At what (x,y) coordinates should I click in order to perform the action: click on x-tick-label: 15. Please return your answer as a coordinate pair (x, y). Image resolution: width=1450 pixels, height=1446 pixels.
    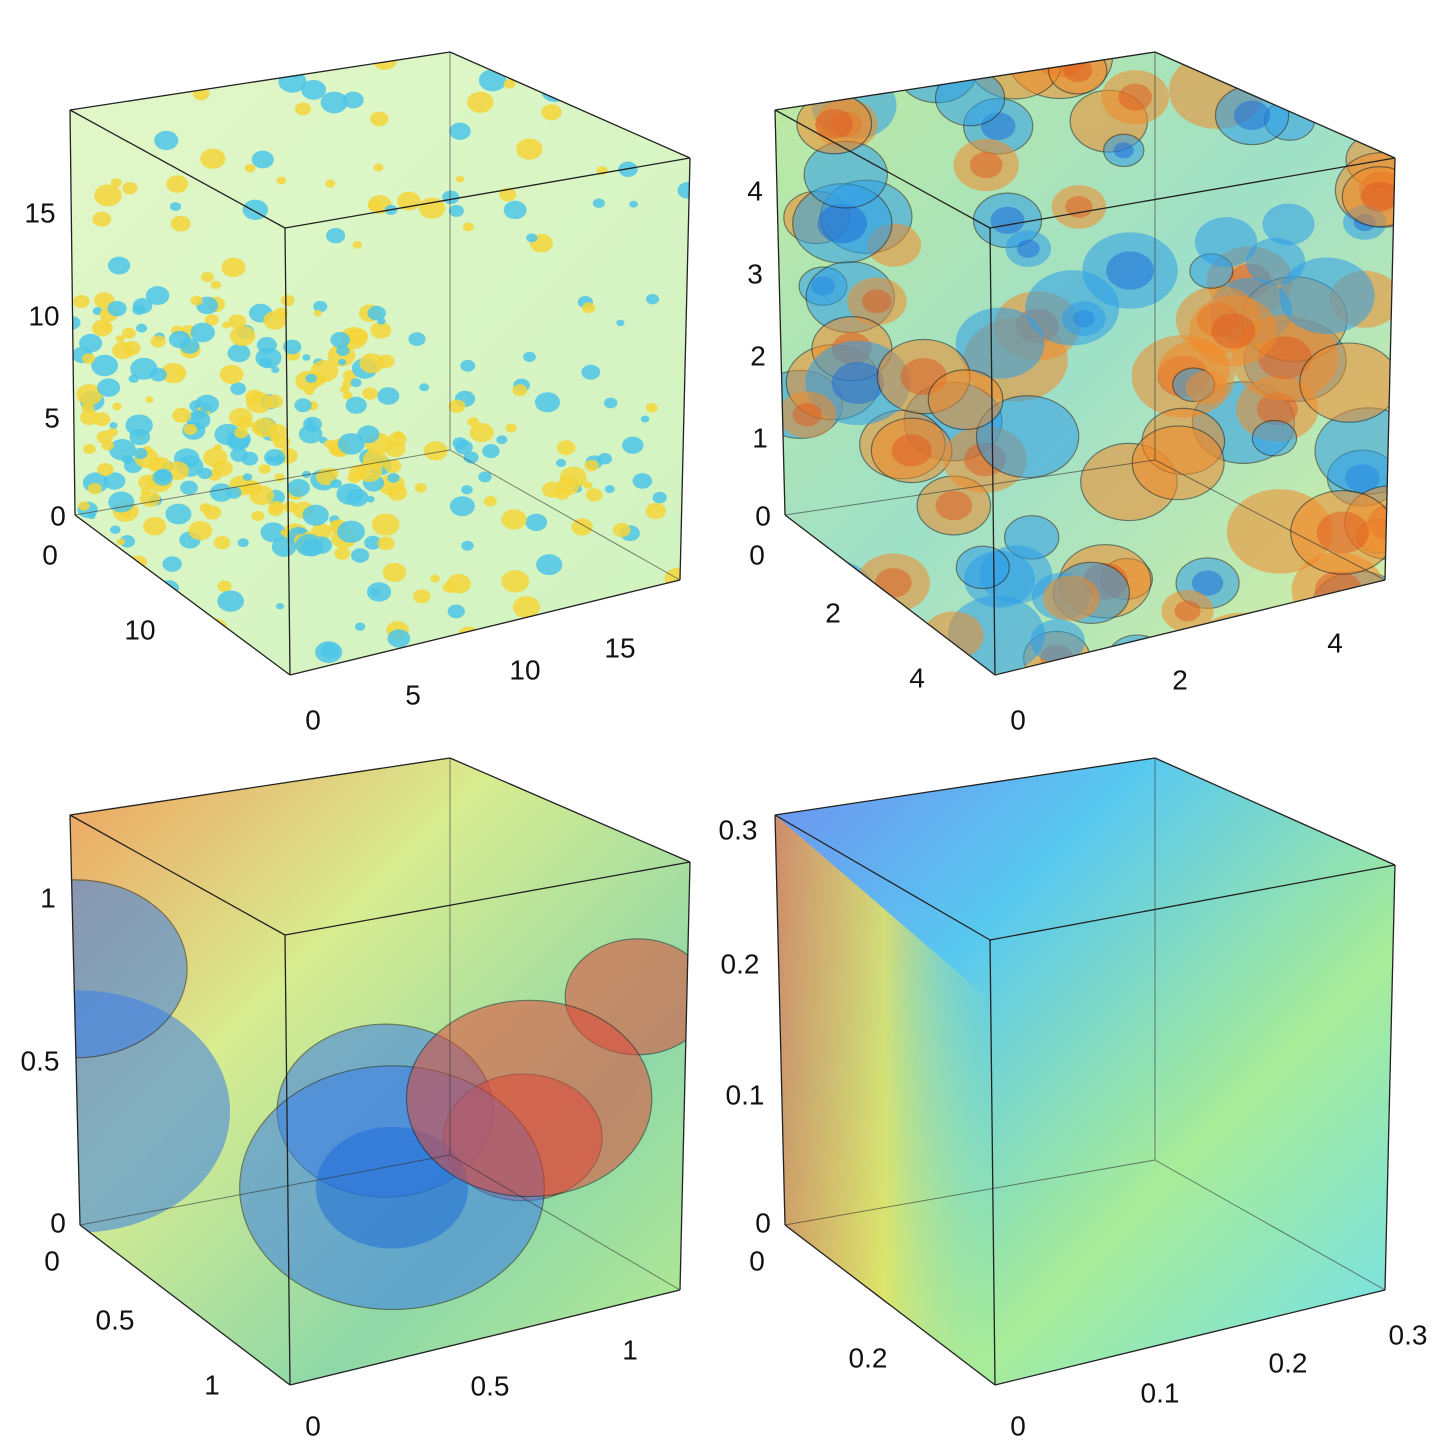
    Looking at the image, I should click on (619, 647).